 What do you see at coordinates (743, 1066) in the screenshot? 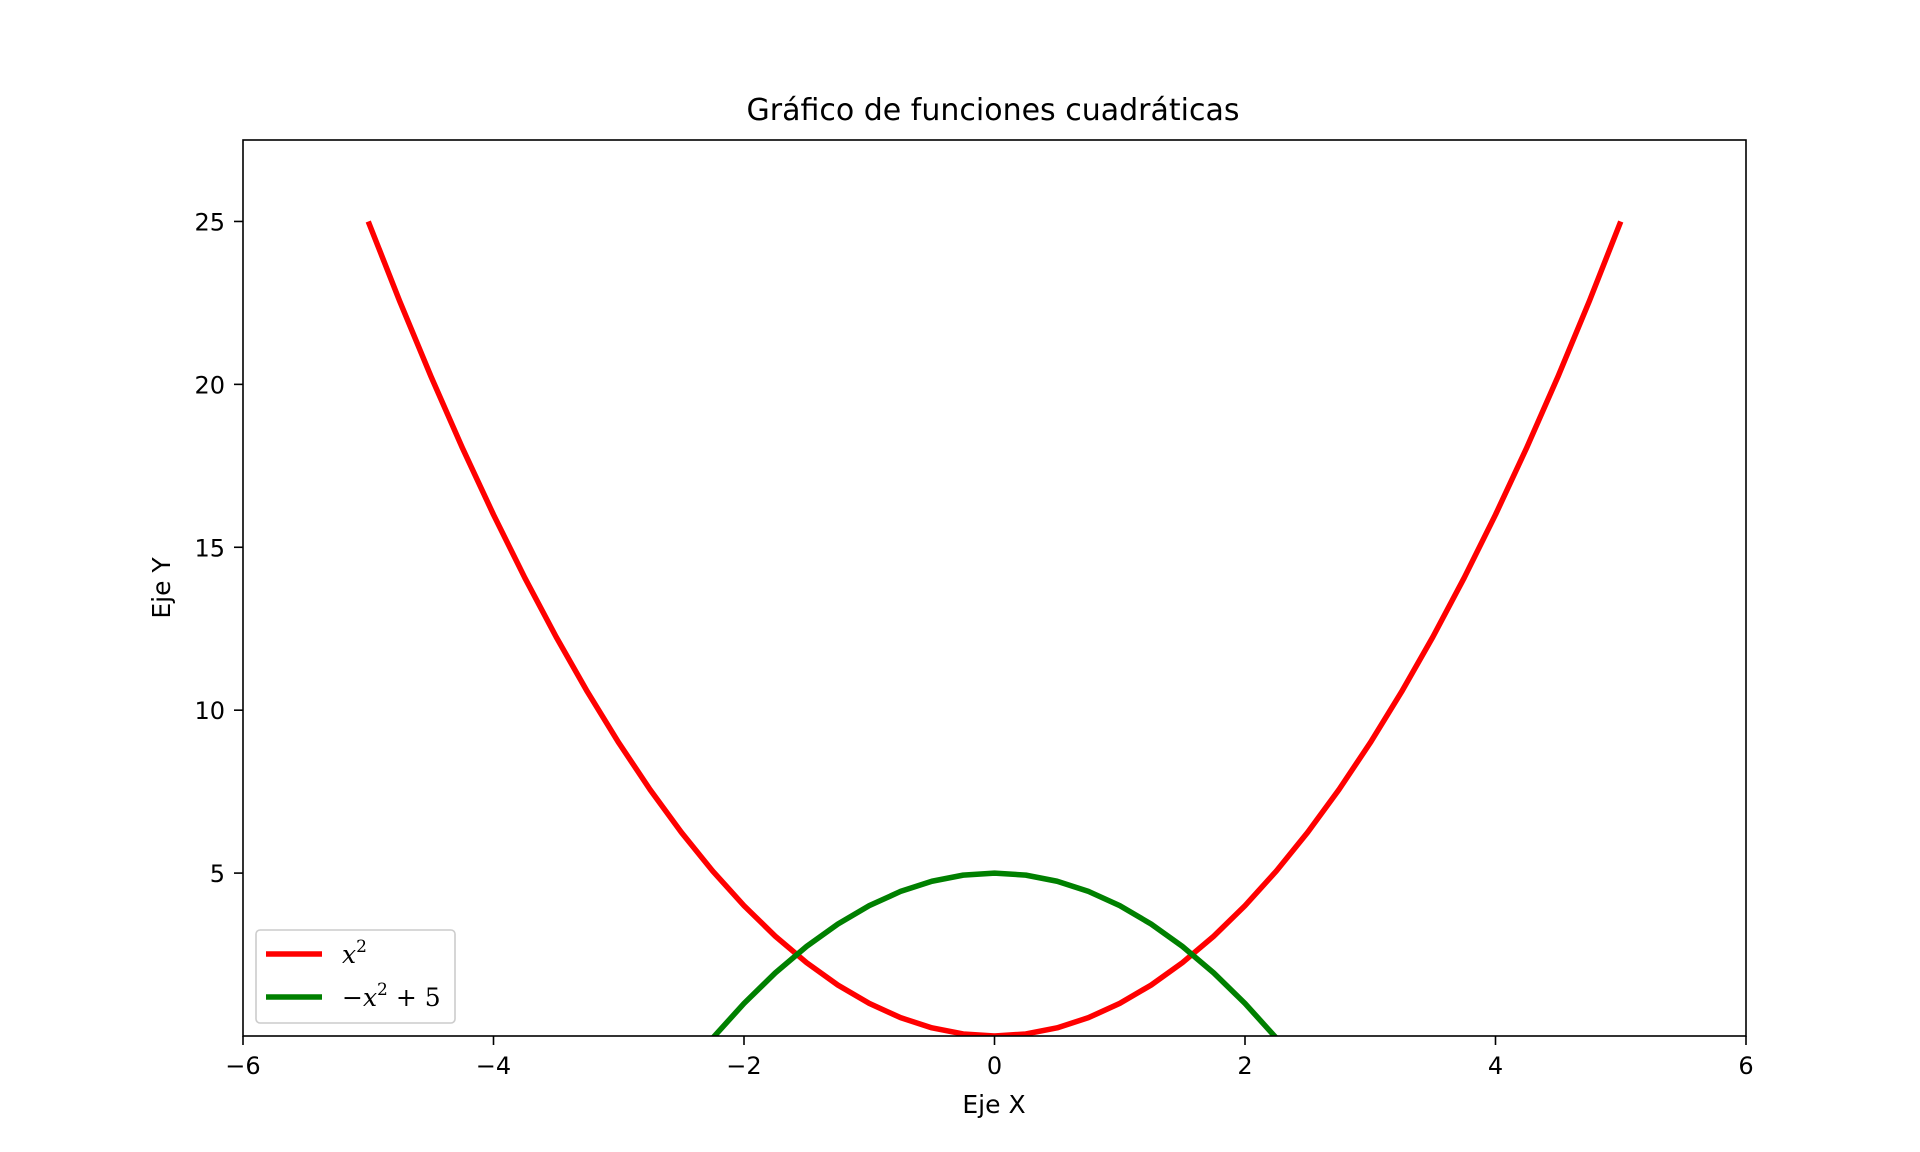
I see `x-tick-label: −2` at bounding box center [743, 1066].